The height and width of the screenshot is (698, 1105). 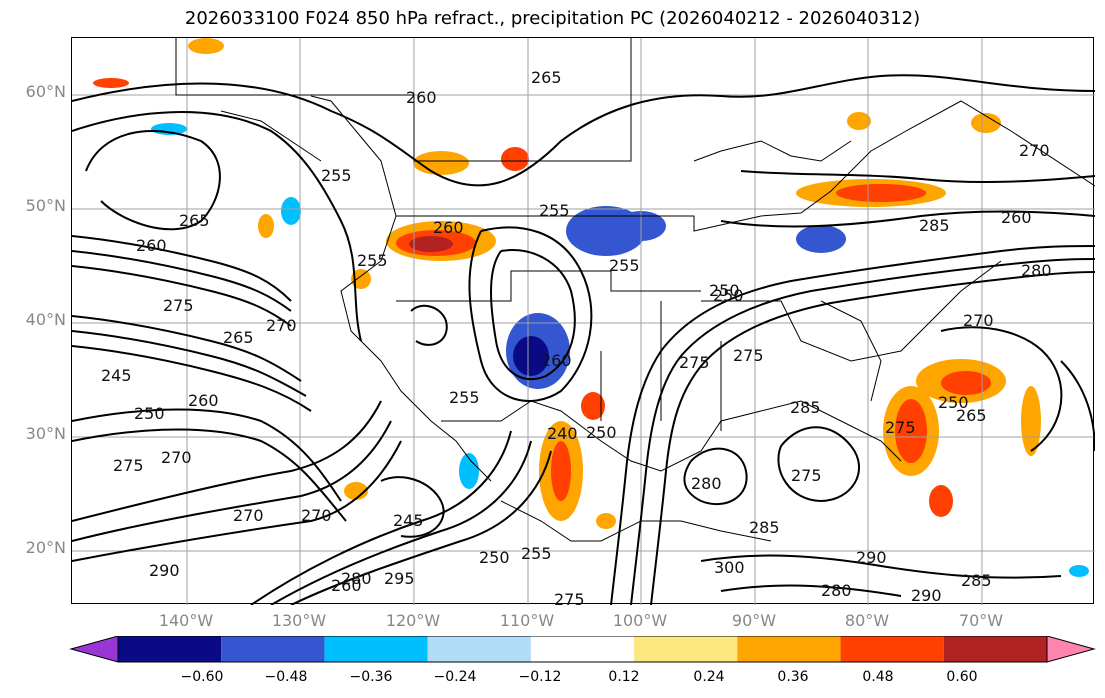 What do you see at coordinates (962, 677) in the screenshot?
I see `colorbar-label: 0.60` at bounding box center [962, 677].